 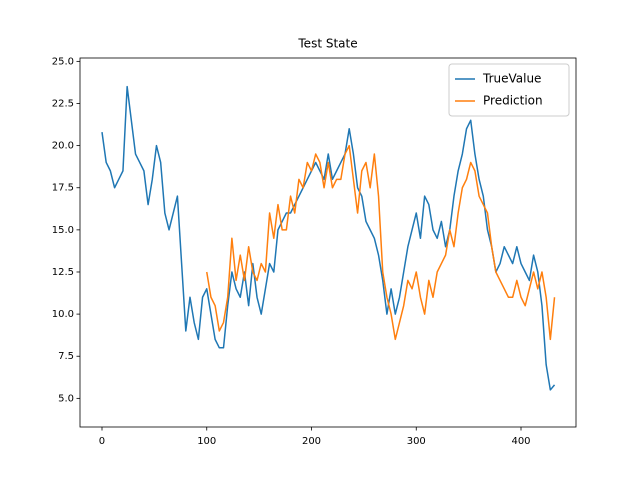 What do you see at coordinates (520, 441) in the screenshot?
I see `x-tick-label: 400` at bounding box center [520, 441].